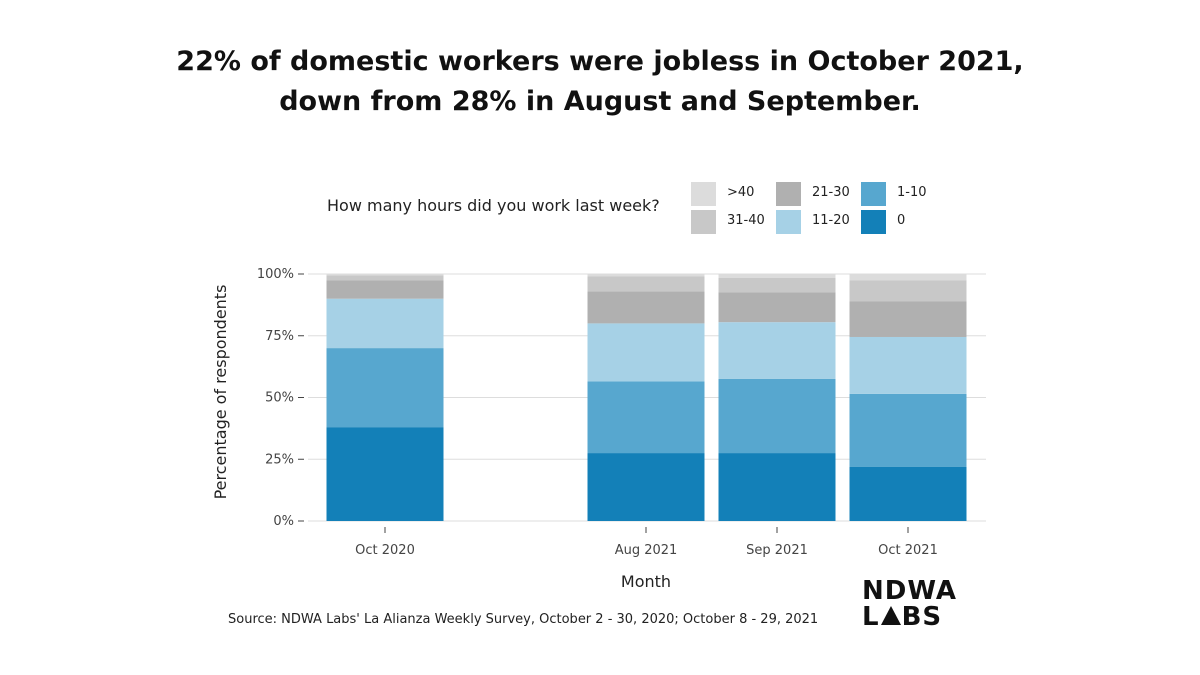 The height and width of the screenshot is (675, 1200). I want to click on x-axis-label: Month, so click(646, 581).